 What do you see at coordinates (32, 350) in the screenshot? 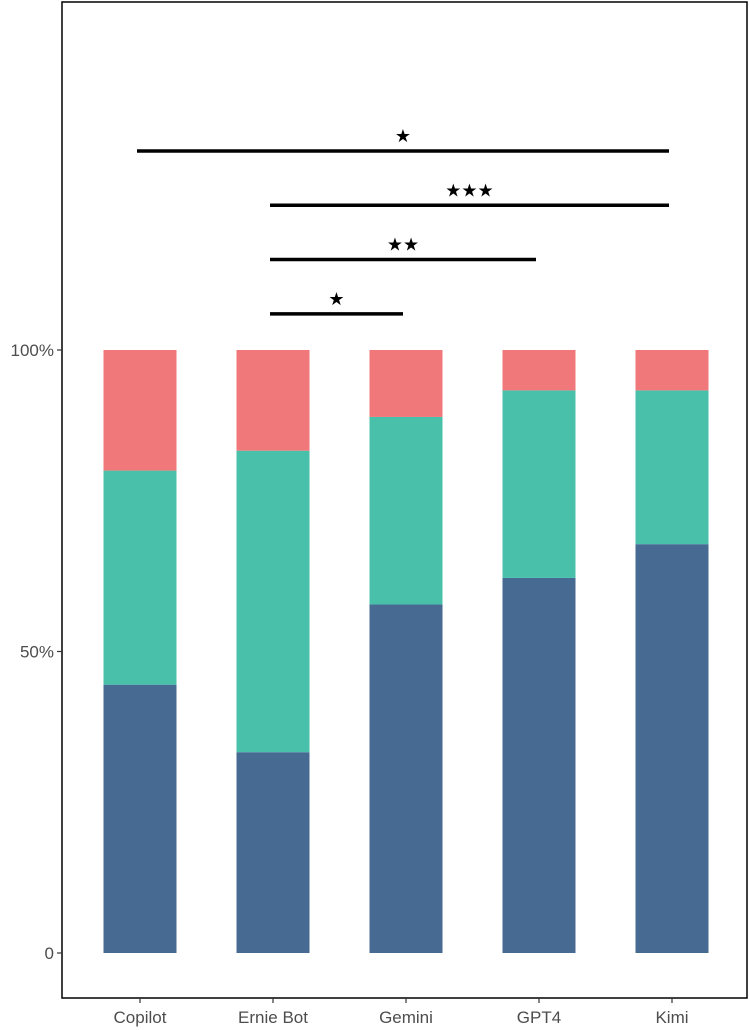
I see `y-tick-label: 100%` at bounding box center [32, 350].